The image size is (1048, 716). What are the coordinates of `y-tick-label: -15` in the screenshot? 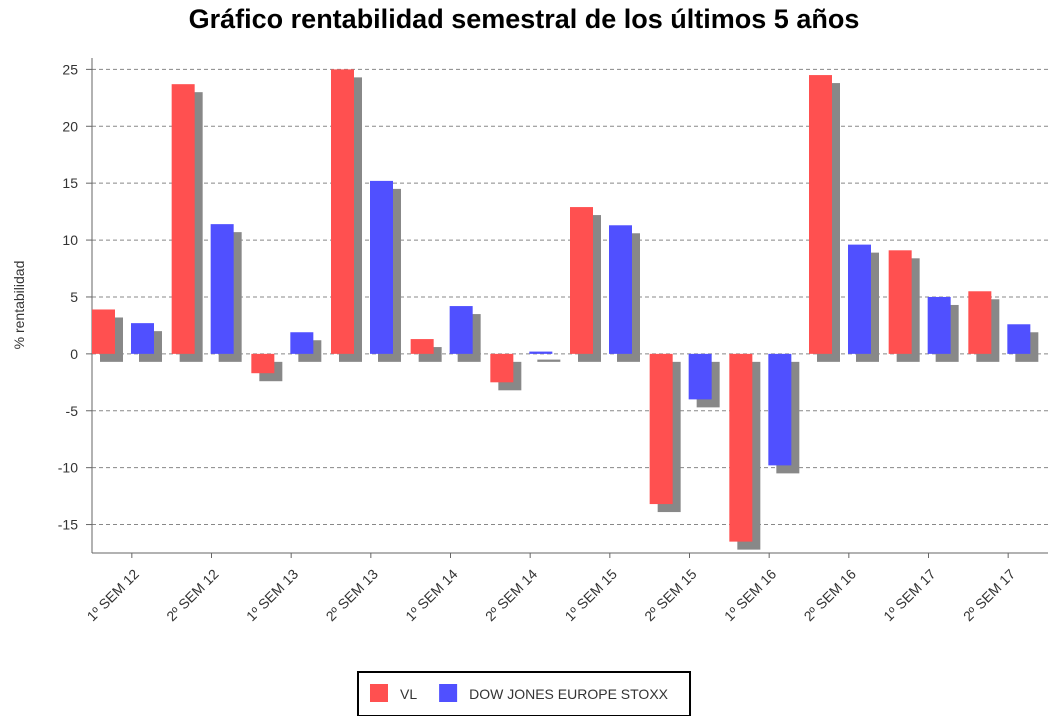 It's located at (68, 525).